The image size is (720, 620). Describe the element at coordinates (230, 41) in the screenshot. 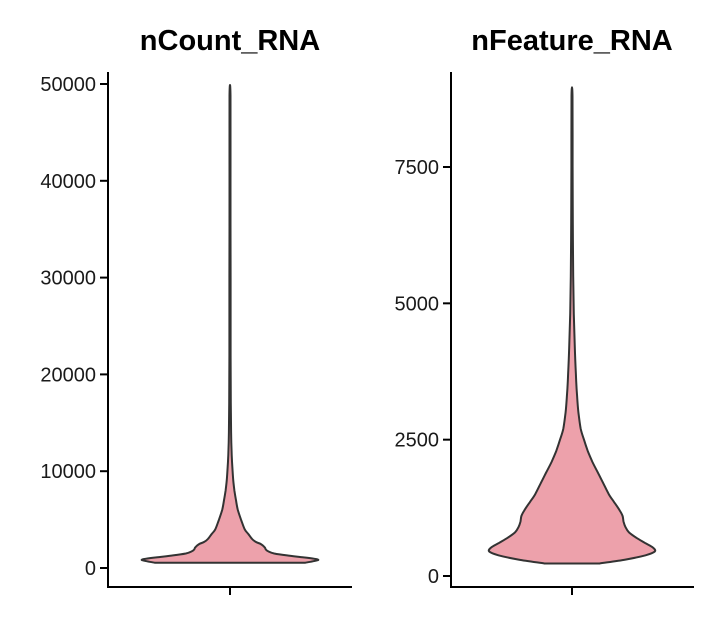

I see `panel-title: nCount_RNA` at that location.